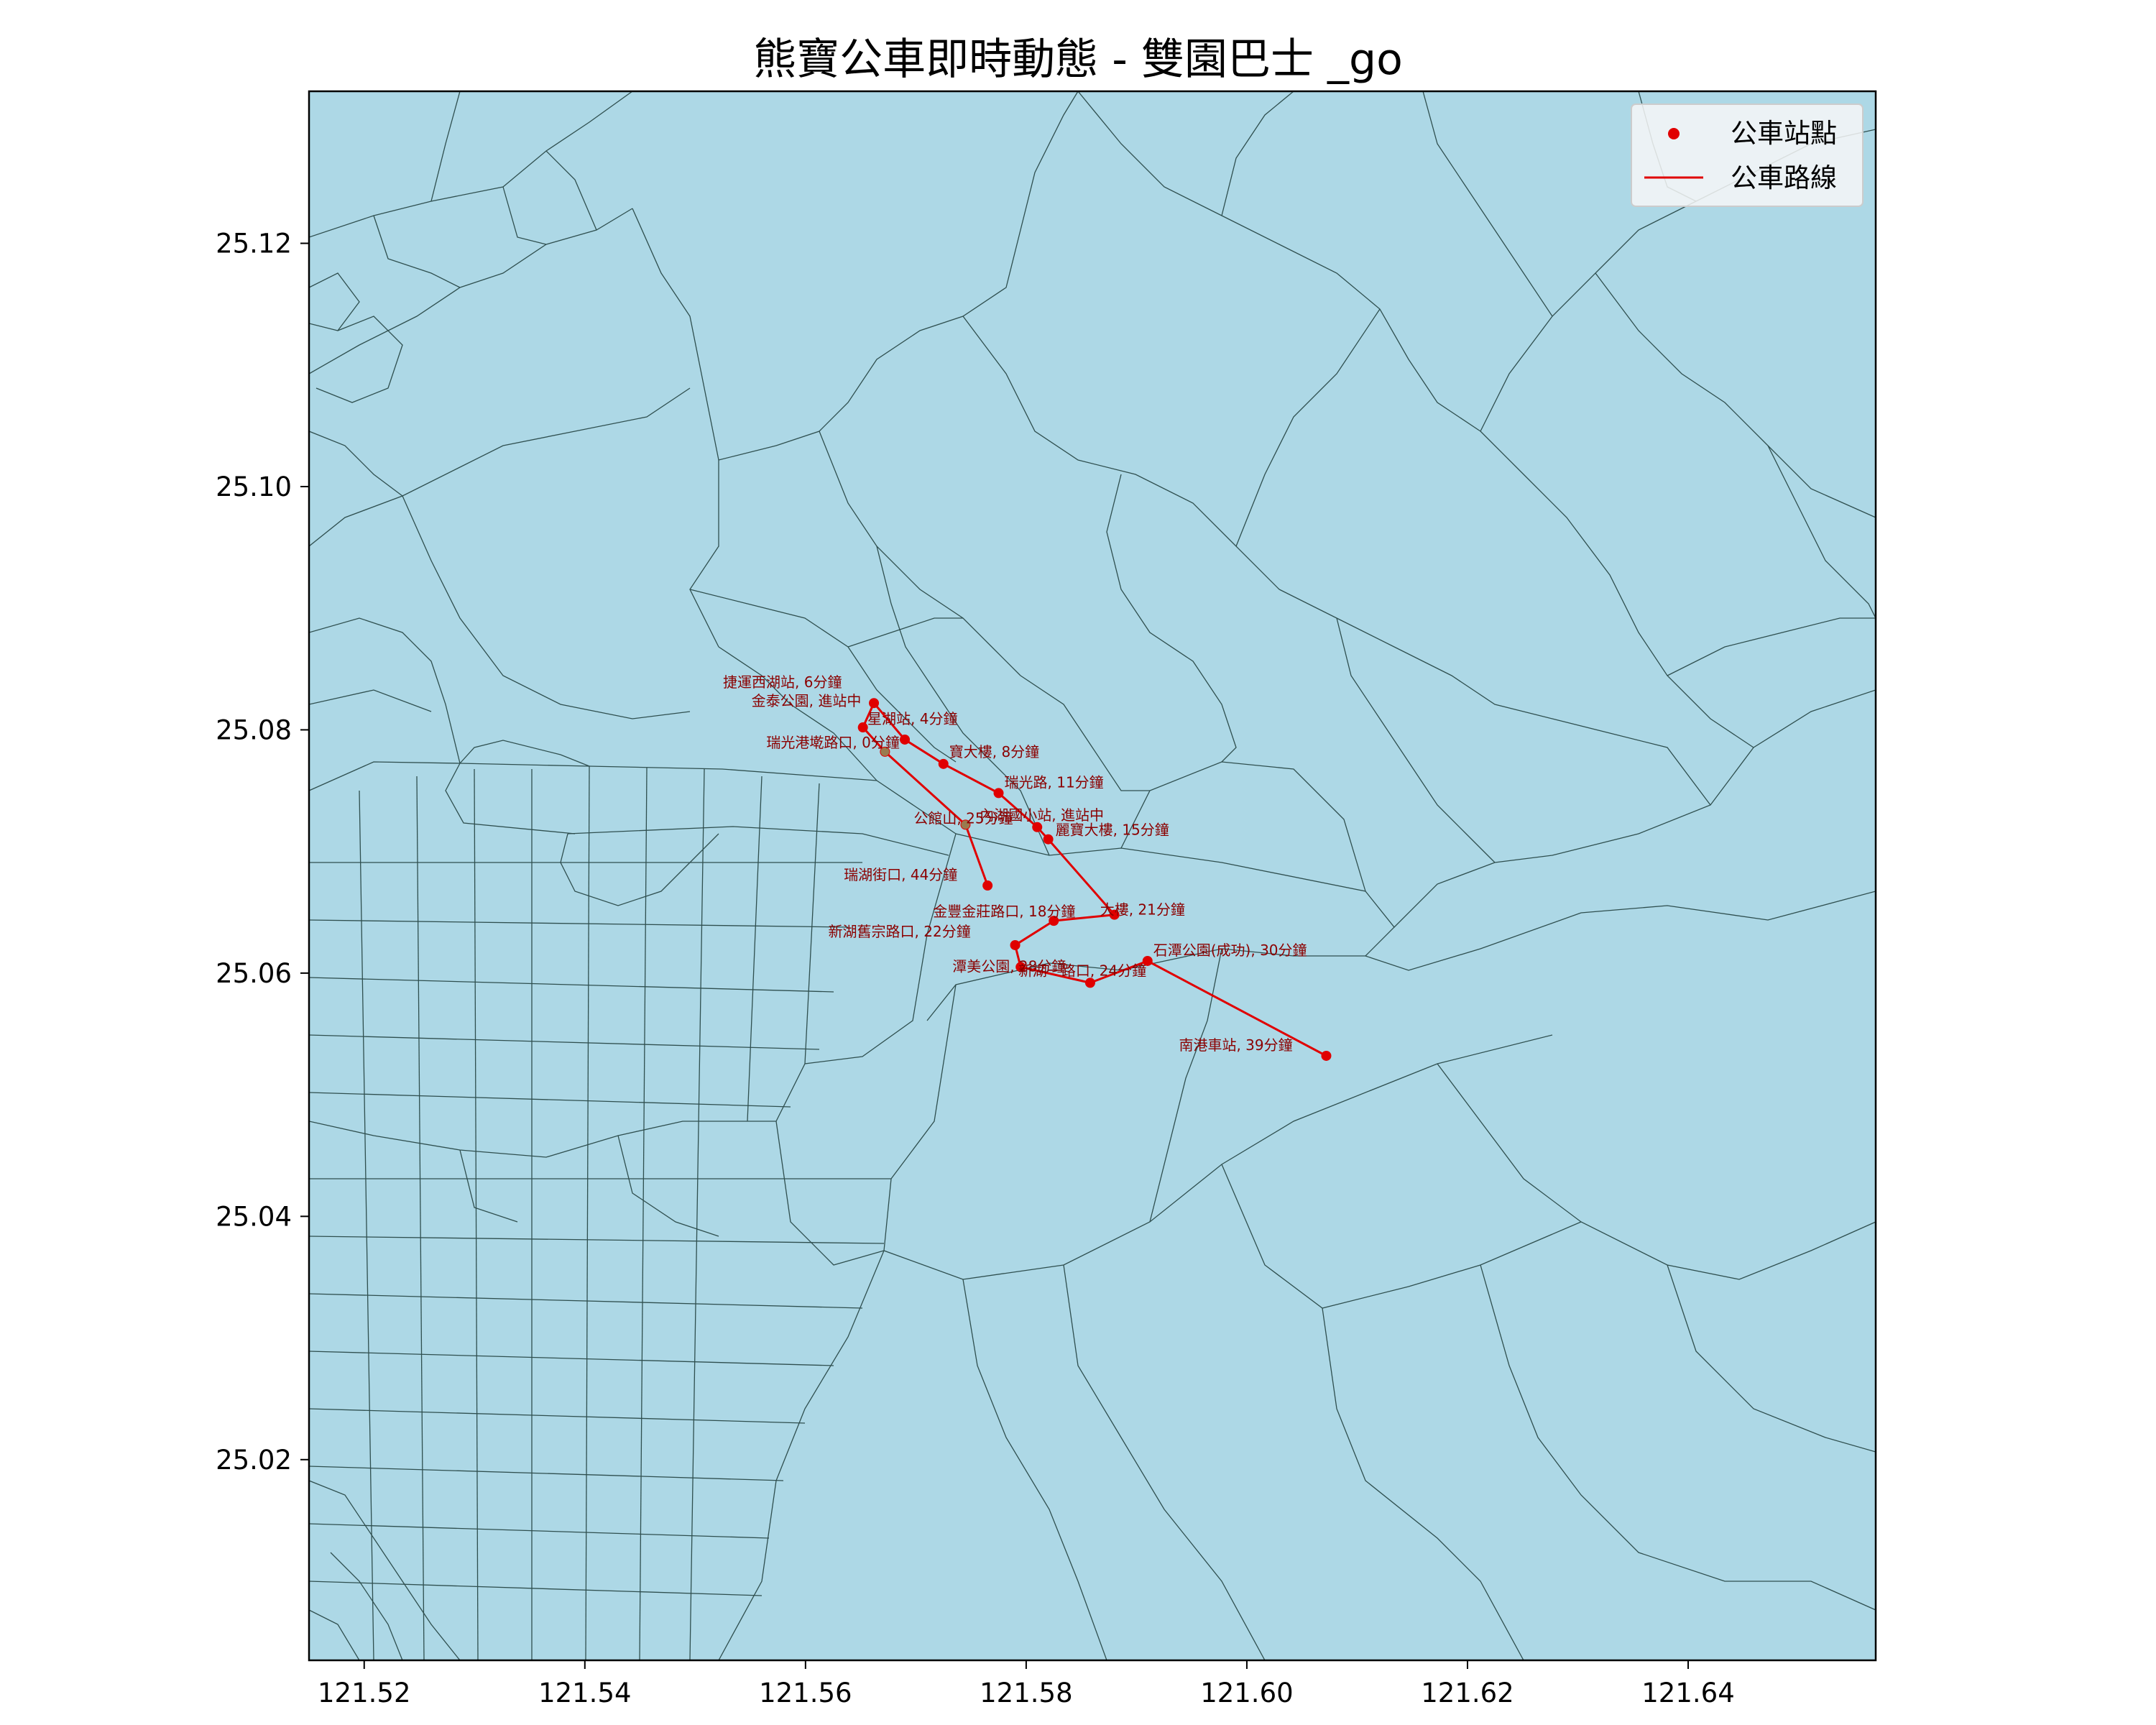 The width and height of the screenshot is (2156, 1725). What do you see at coordinates (994, 751) in the screenshot?
I see `bus-stop-label: 寶大樓, 8分鐘` at bounding box center [994, 751].